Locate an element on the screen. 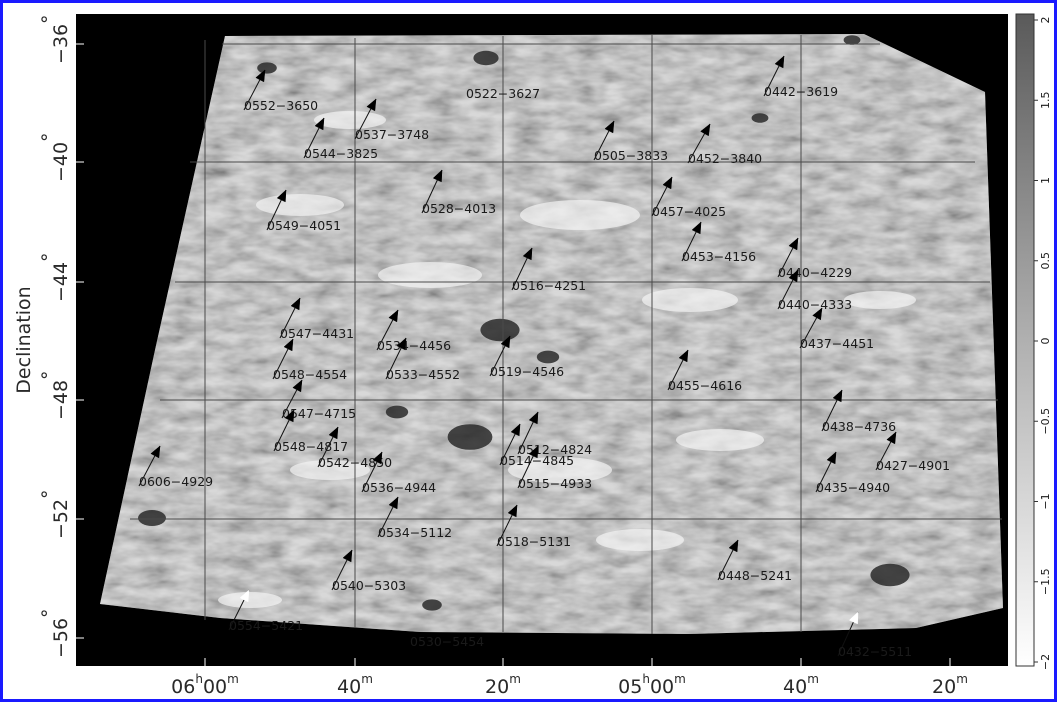  object-marker: 0453−4156 is located at coordinates (718, 242).